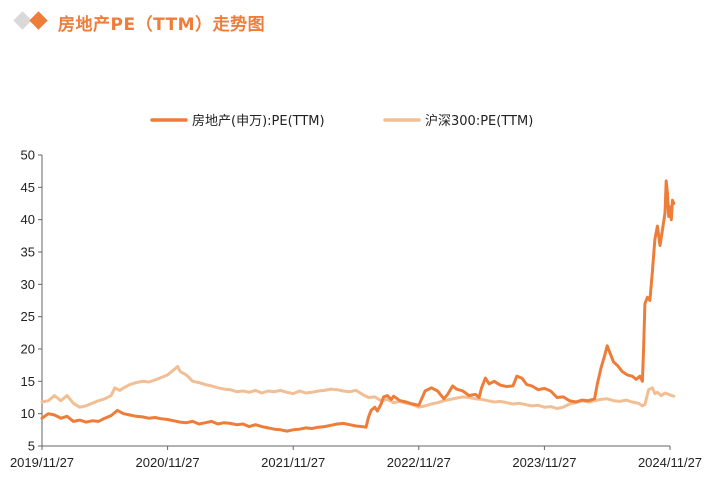 Image resolution: width=725 pixels, height=485 pixels. I want to click on y-tick-label: 20, so click(28, 349).